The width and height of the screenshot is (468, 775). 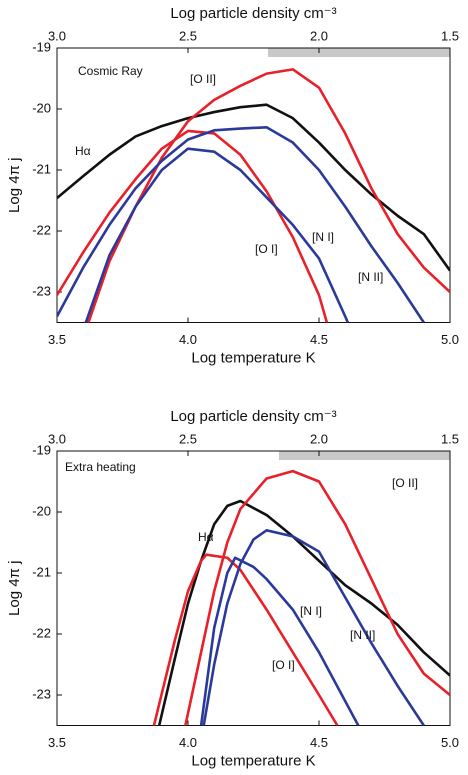 I want to click on panel-title: Cosmic Ray, so click(x=110, y=71).